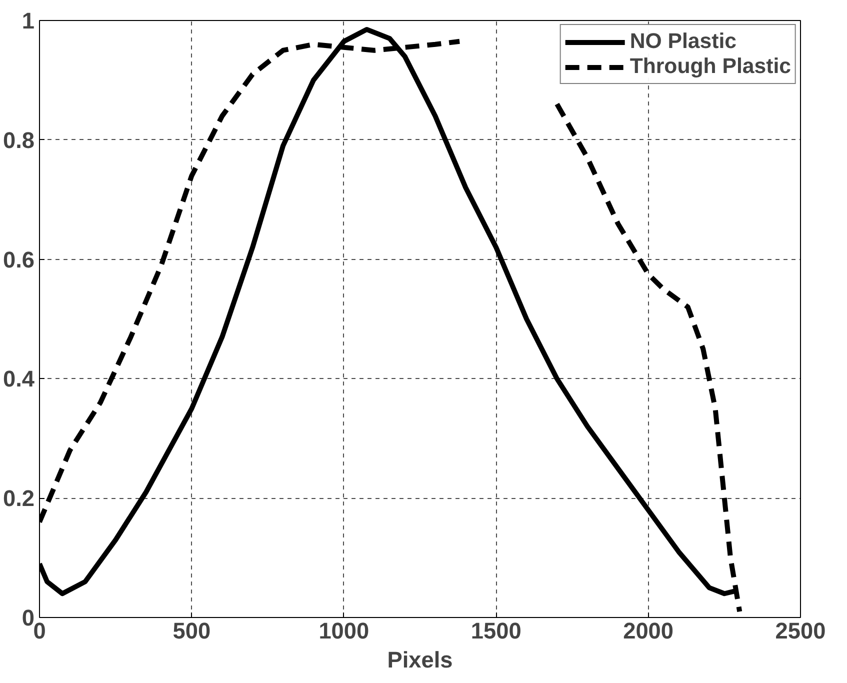 This screenshot has height=683, width=847. What do you see at coordinates (496, 631) in the screenshot?
I see `x-tick-label: 1500` at bounding box center [496, 631].